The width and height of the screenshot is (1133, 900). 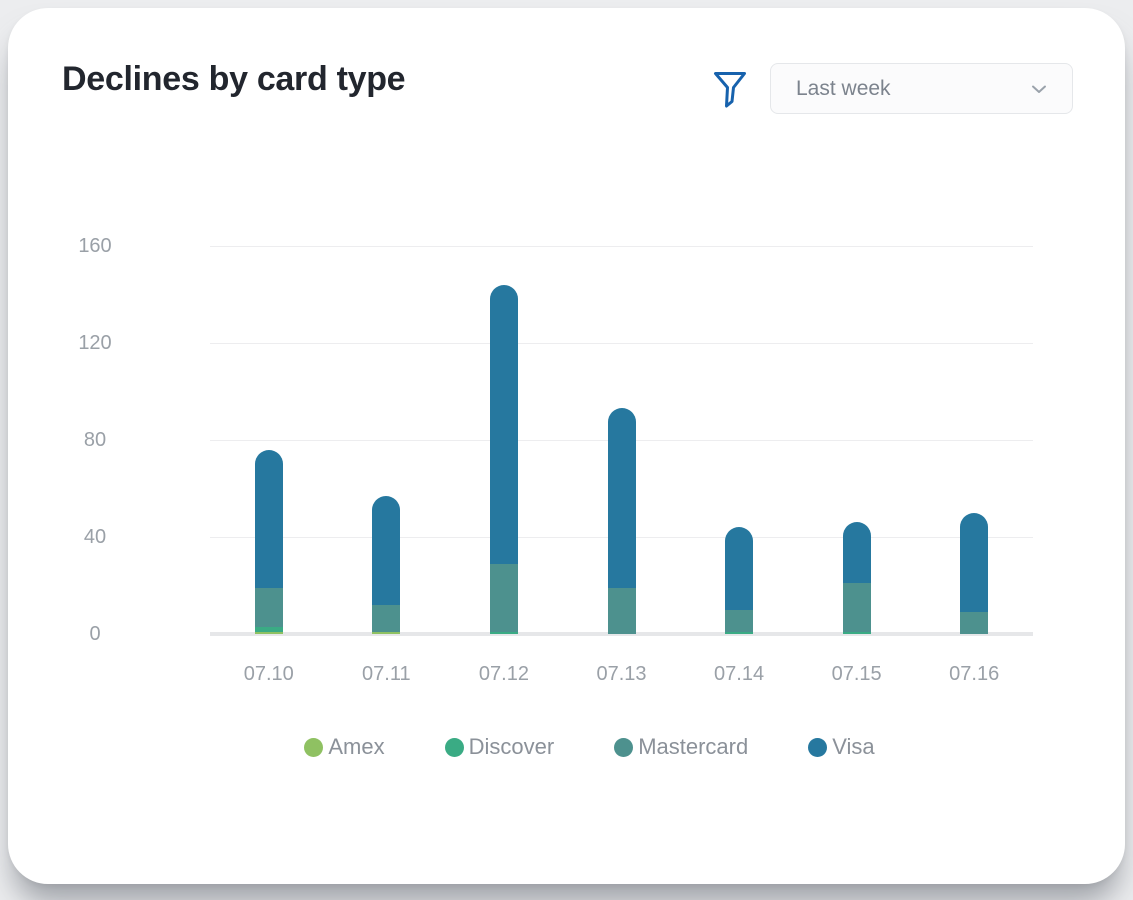 What do you see at coordinates (268, 674) in the screenshot?
I see `x-axis-tick-label: 07.10` at bounding box center [268, 674].